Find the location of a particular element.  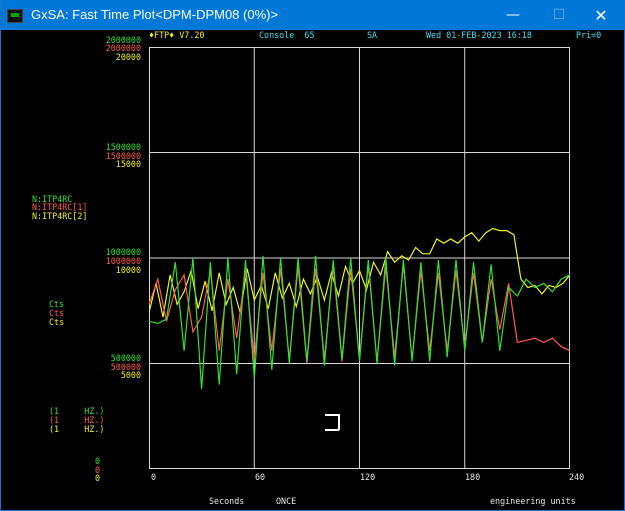

crosshair-cursor-icon is located at coordinates (332, 422).